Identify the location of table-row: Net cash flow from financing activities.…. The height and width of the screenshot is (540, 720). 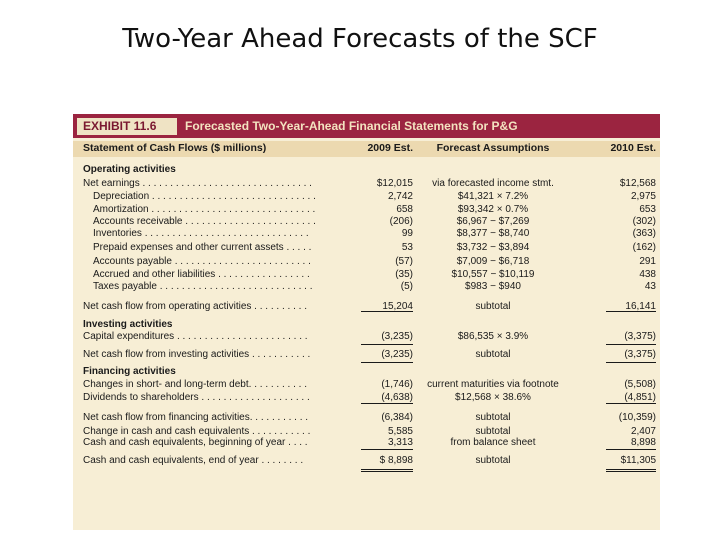
(366, 417).